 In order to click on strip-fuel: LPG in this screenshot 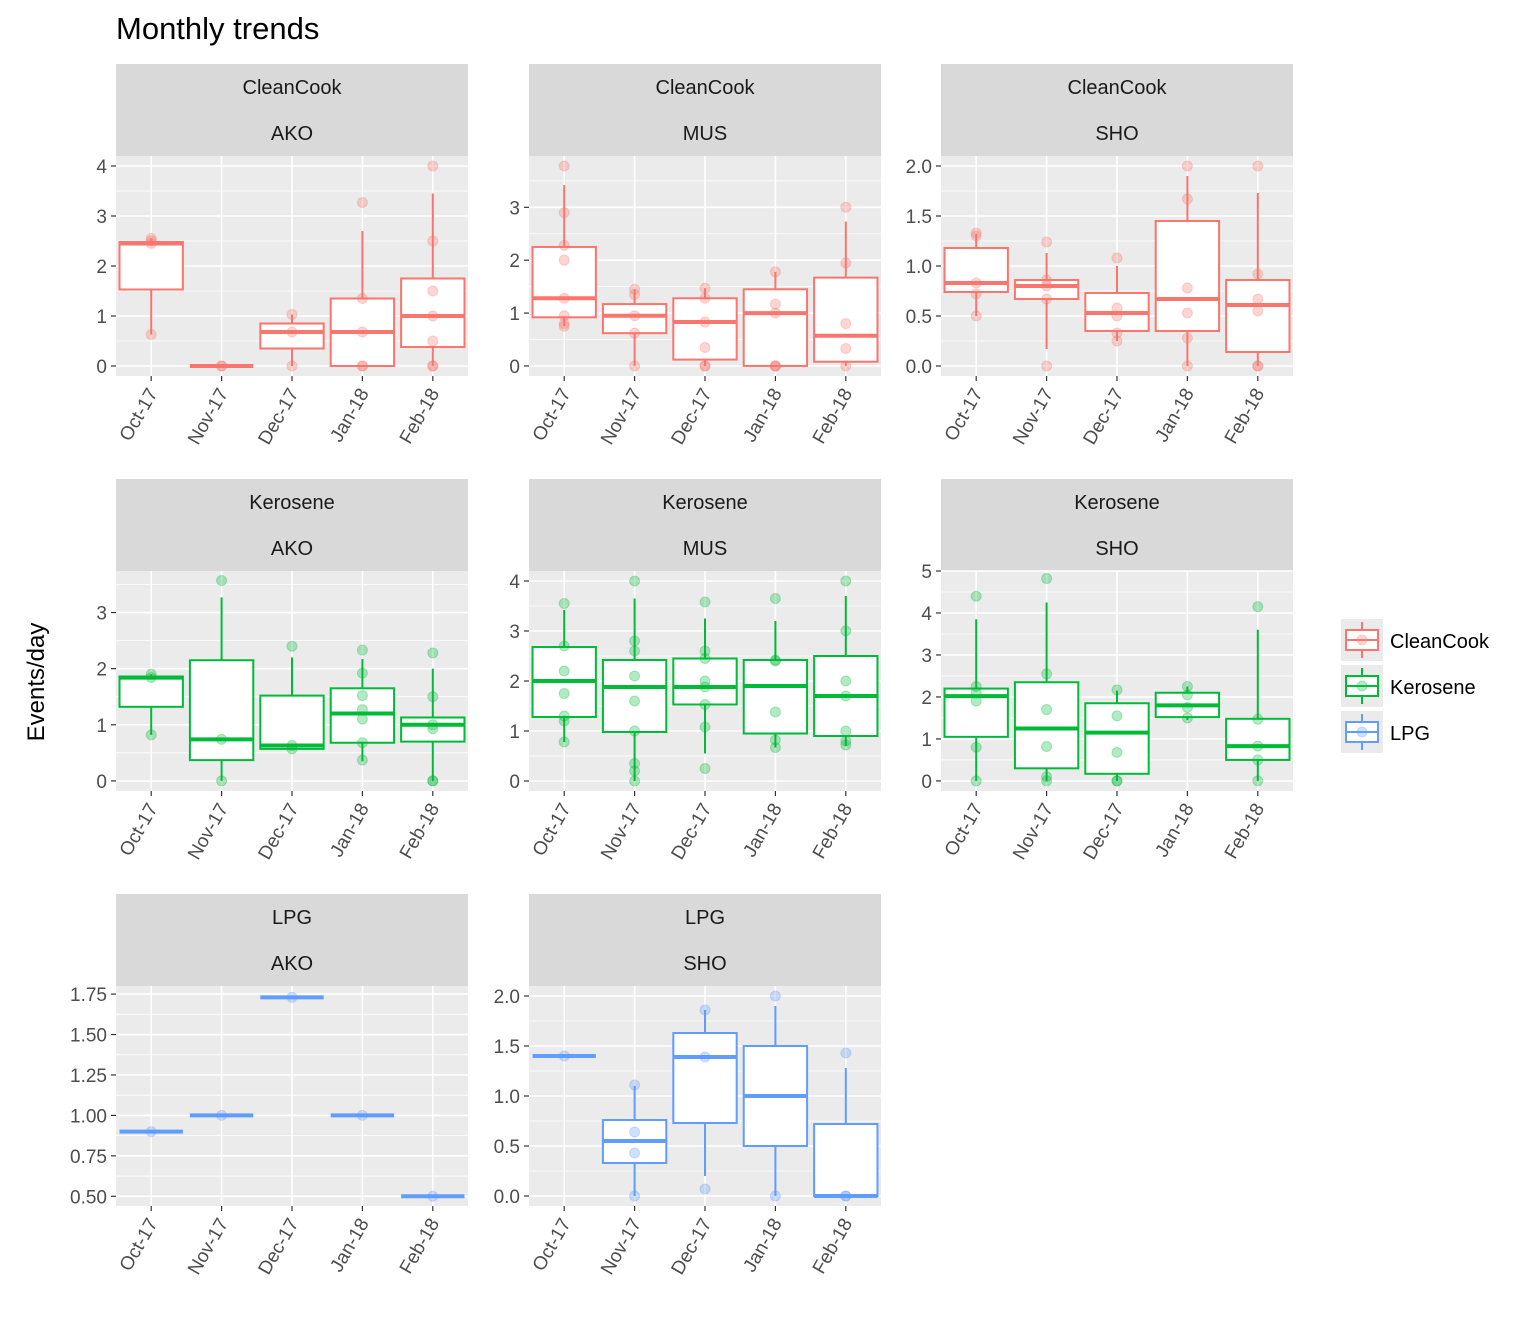, I will do `click(292, 917)`.